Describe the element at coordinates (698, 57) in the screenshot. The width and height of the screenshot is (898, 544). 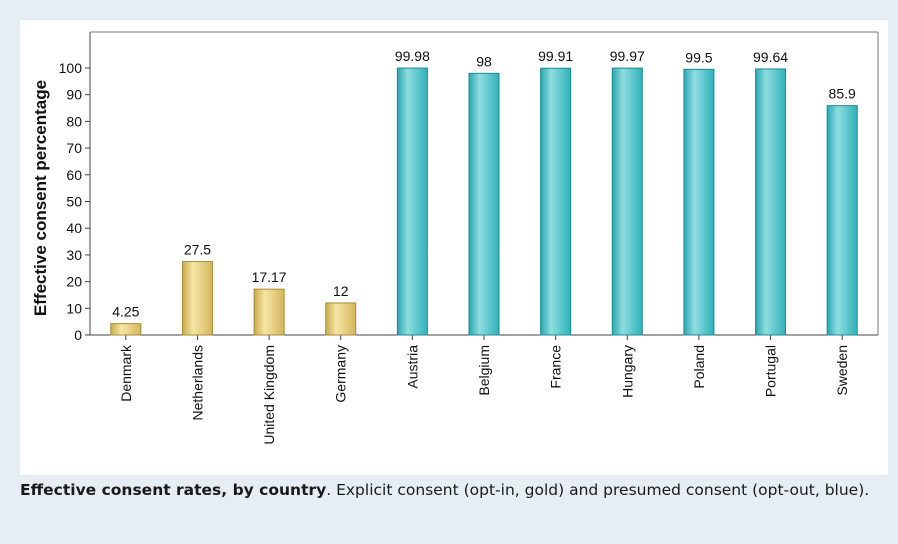
I see `value-label: 99.5` at that location.